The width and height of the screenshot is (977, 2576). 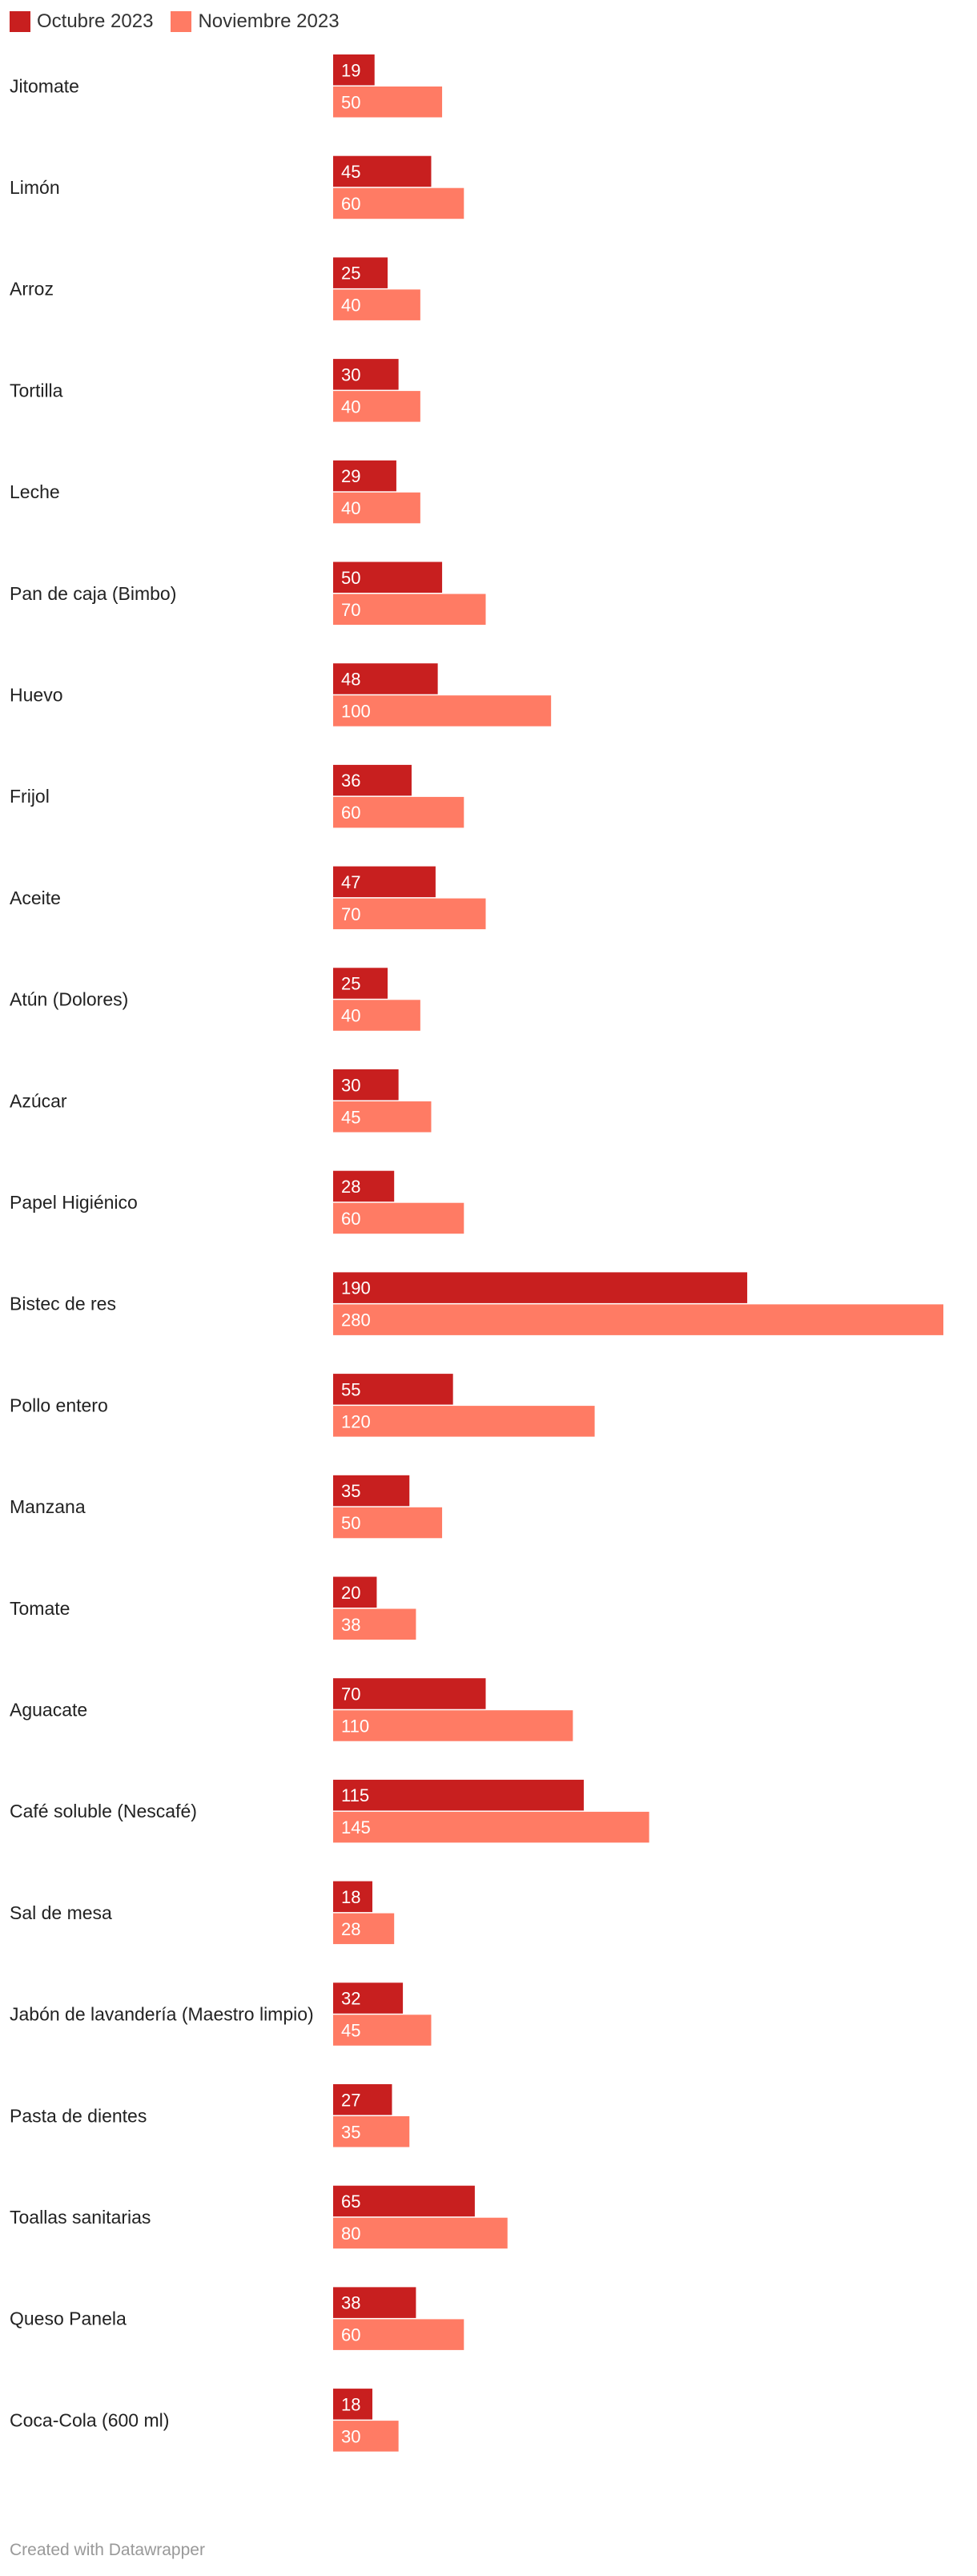 I want to click on category-label: Pan de caja (Bimbo), so click(x=93, y=593).